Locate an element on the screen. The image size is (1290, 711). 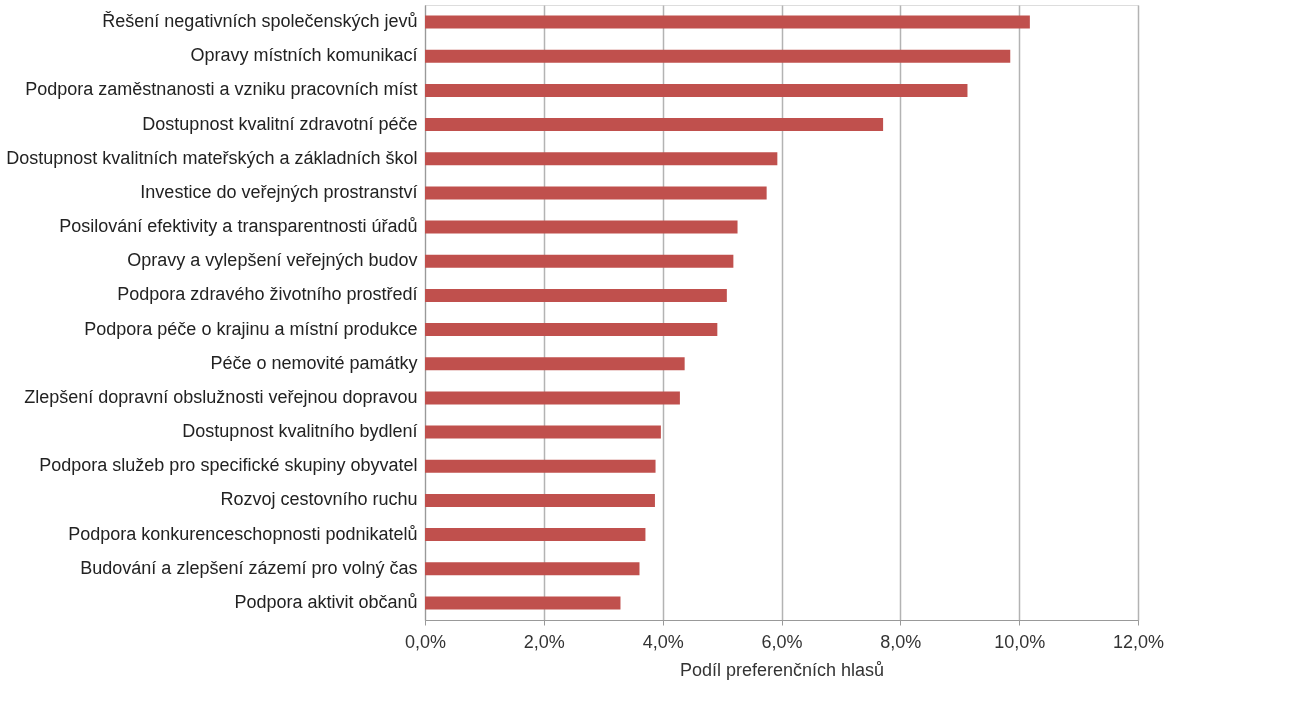
y-tick-label: Budování a zlepšení zázemí pro volný čas is located at coordinates (249, 567).